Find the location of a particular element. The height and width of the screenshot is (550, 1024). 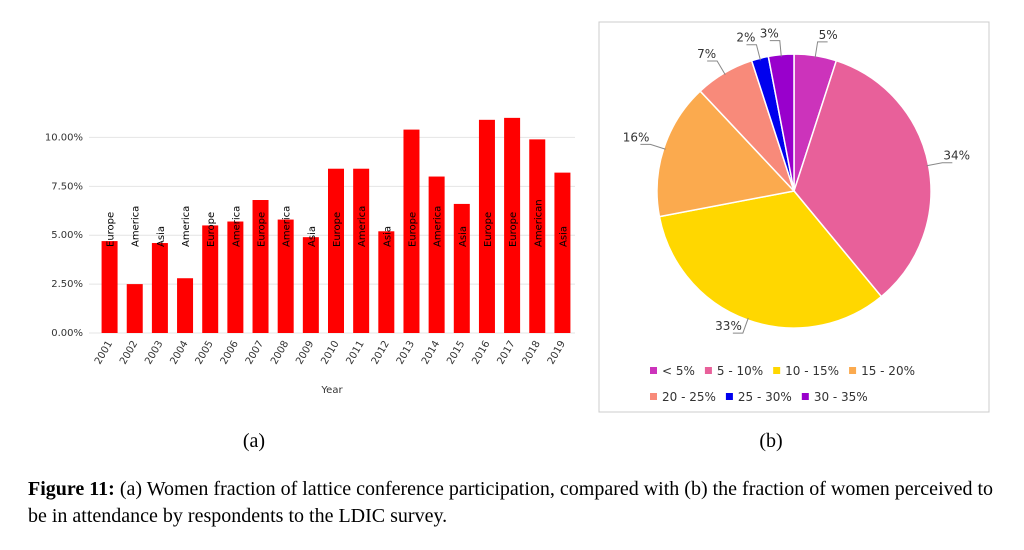

x-tick-label: 2014 is located at coordinates (431, 353).